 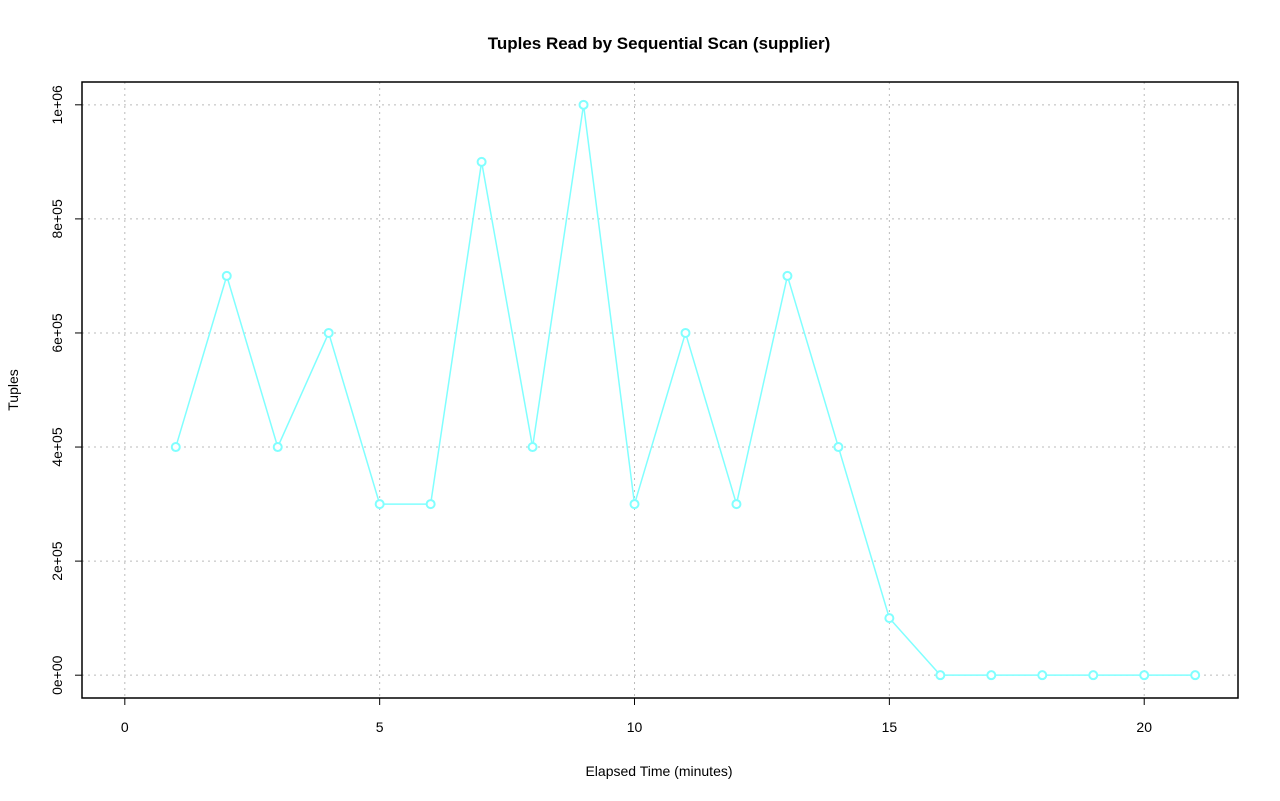 What do you see at coordinates (380, 727) in the screenshot?
I see `x-tick-label: 5` at bounding box center [380, 727].